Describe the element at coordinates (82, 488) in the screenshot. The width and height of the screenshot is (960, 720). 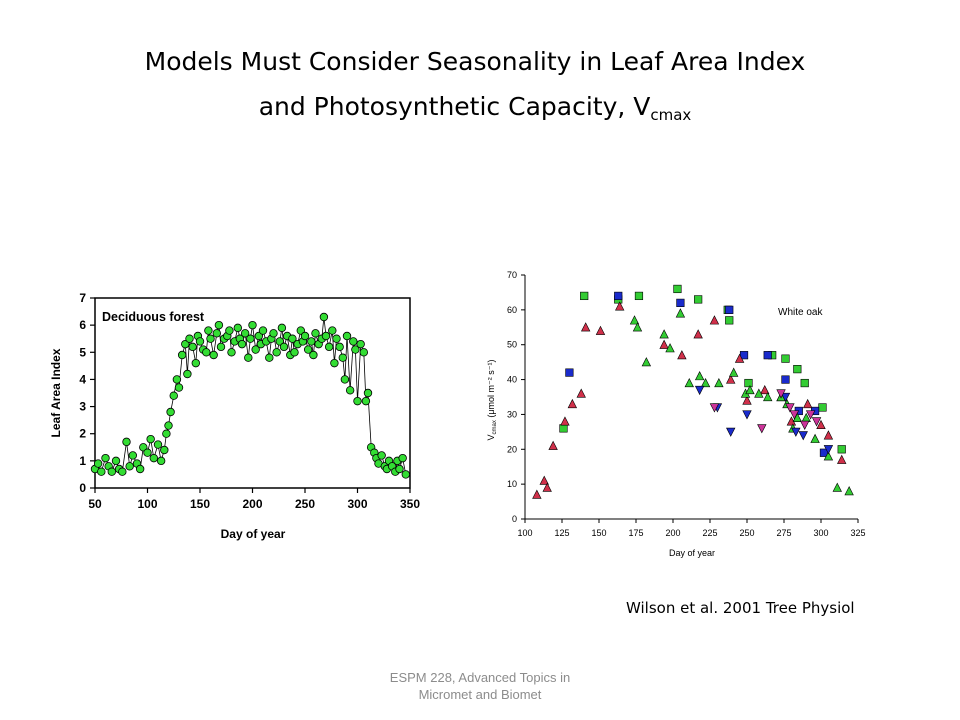
I see `lai-y-tick-label: 0` at that location.